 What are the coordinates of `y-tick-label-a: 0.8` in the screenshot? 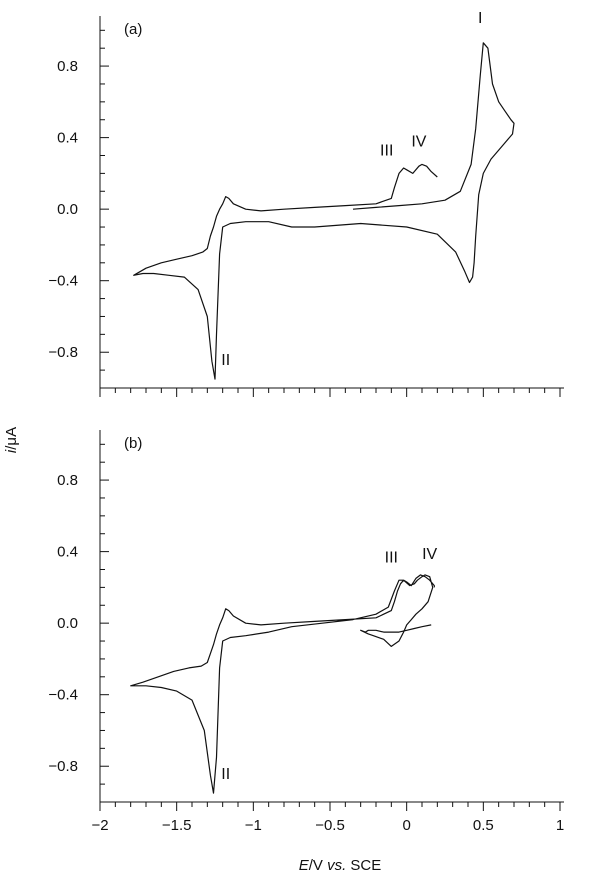 It's located at (67, 66).